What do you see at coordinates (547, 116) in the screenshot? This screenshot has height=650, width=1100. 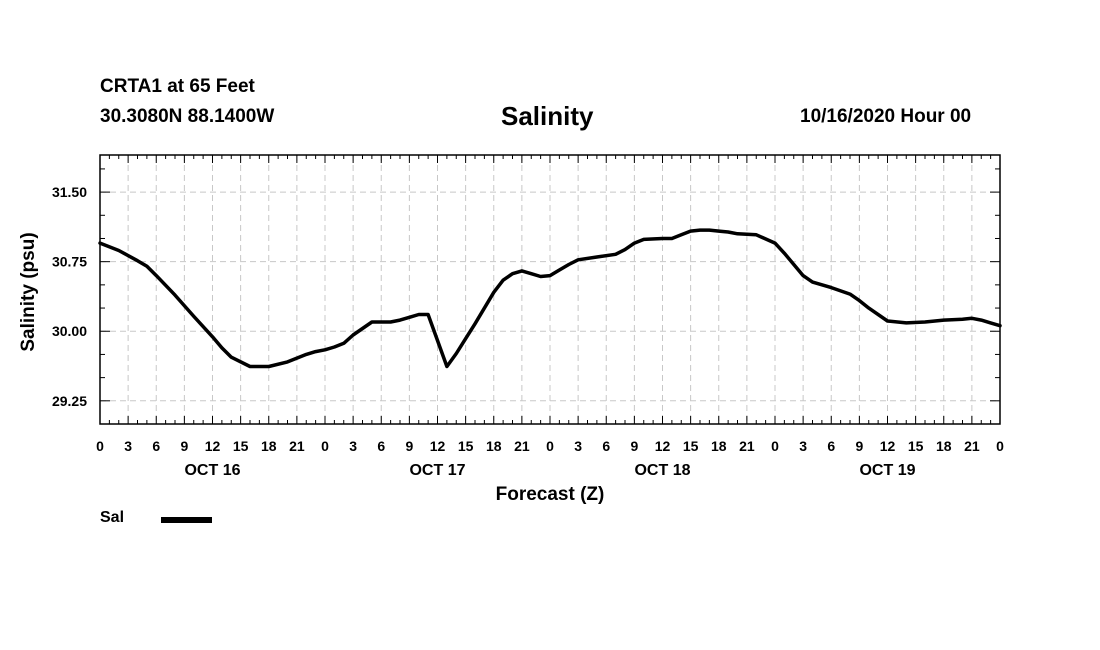 I see `chart-title: Salinity` at bounding box center [547, 116].